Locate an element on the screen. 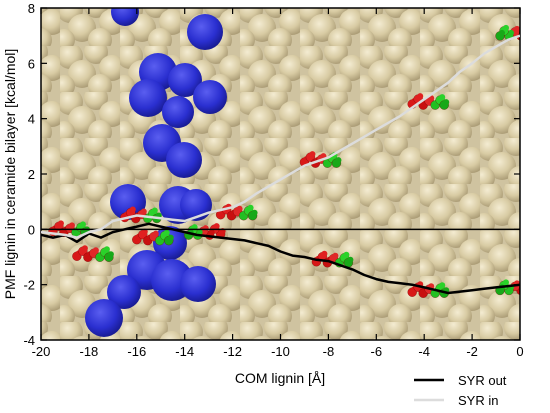 The image size is (550, 413). y-tick-label: 0 is located at coordinates (31, 229).